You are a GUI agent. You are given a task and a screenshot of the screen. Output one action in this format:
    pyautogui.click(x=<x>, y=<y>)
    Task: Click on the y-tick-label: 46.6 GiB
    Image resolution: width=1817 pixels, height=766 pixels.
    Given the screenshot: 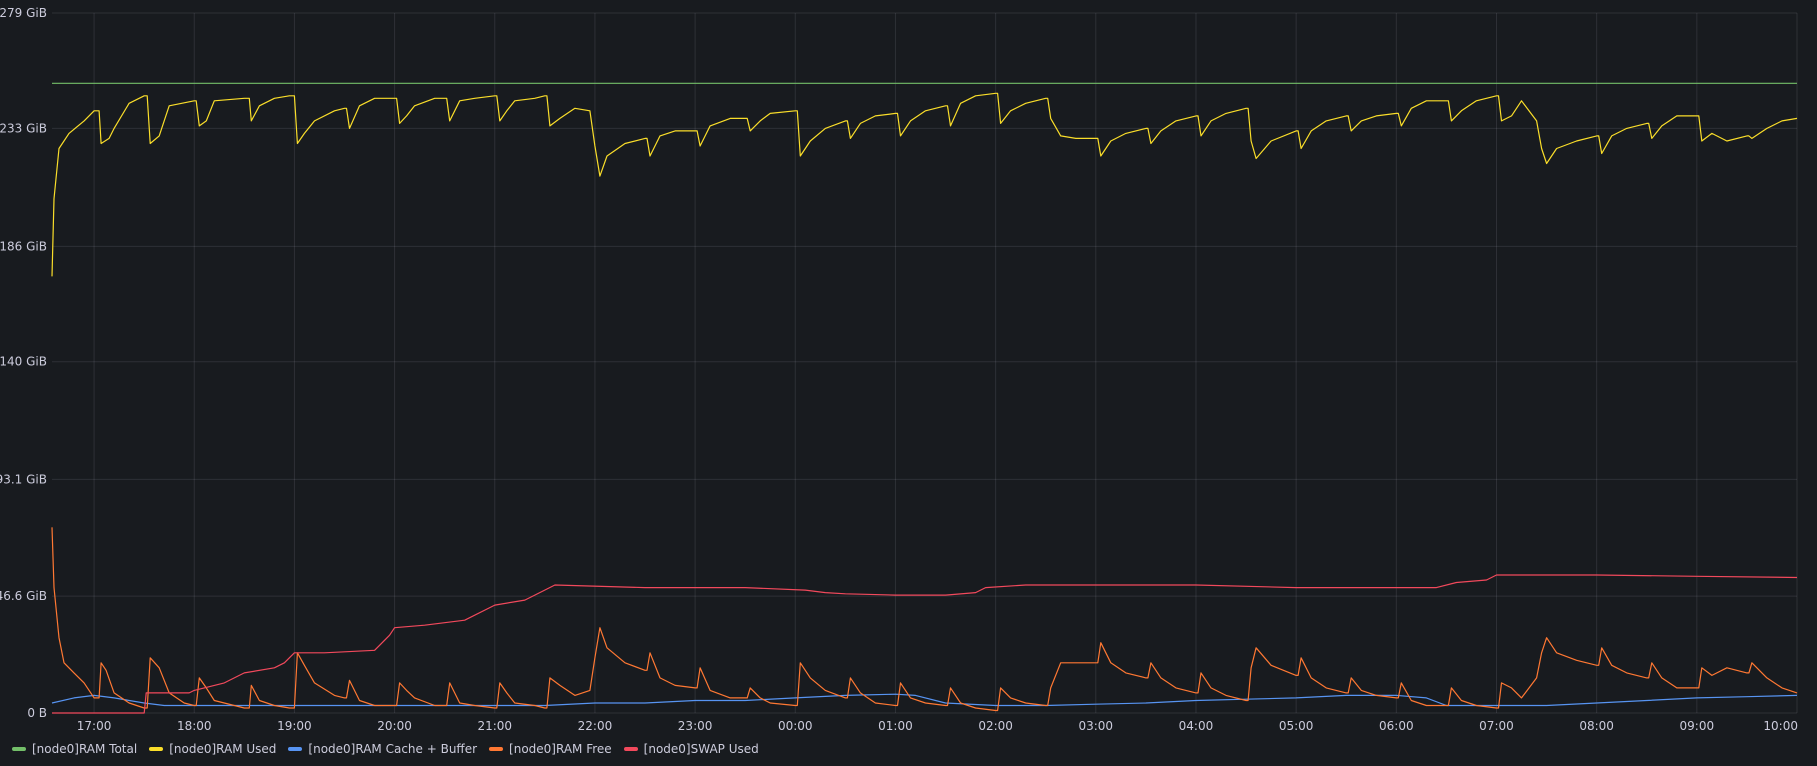 What is the action you would take?
    pyautogui.click(x=23, y=596)
    